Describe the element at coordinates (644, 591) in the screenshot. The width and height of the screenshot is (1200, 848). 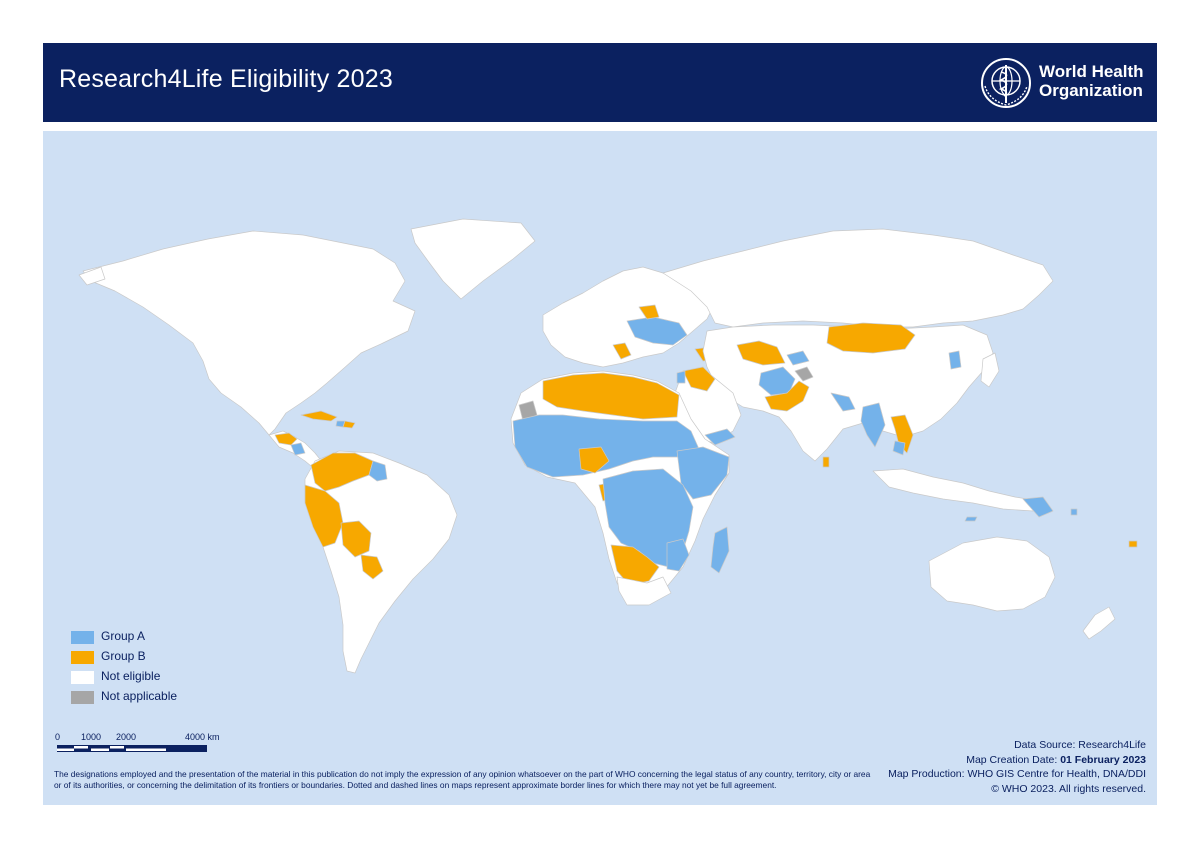
I see `country-south-africa` at that location.